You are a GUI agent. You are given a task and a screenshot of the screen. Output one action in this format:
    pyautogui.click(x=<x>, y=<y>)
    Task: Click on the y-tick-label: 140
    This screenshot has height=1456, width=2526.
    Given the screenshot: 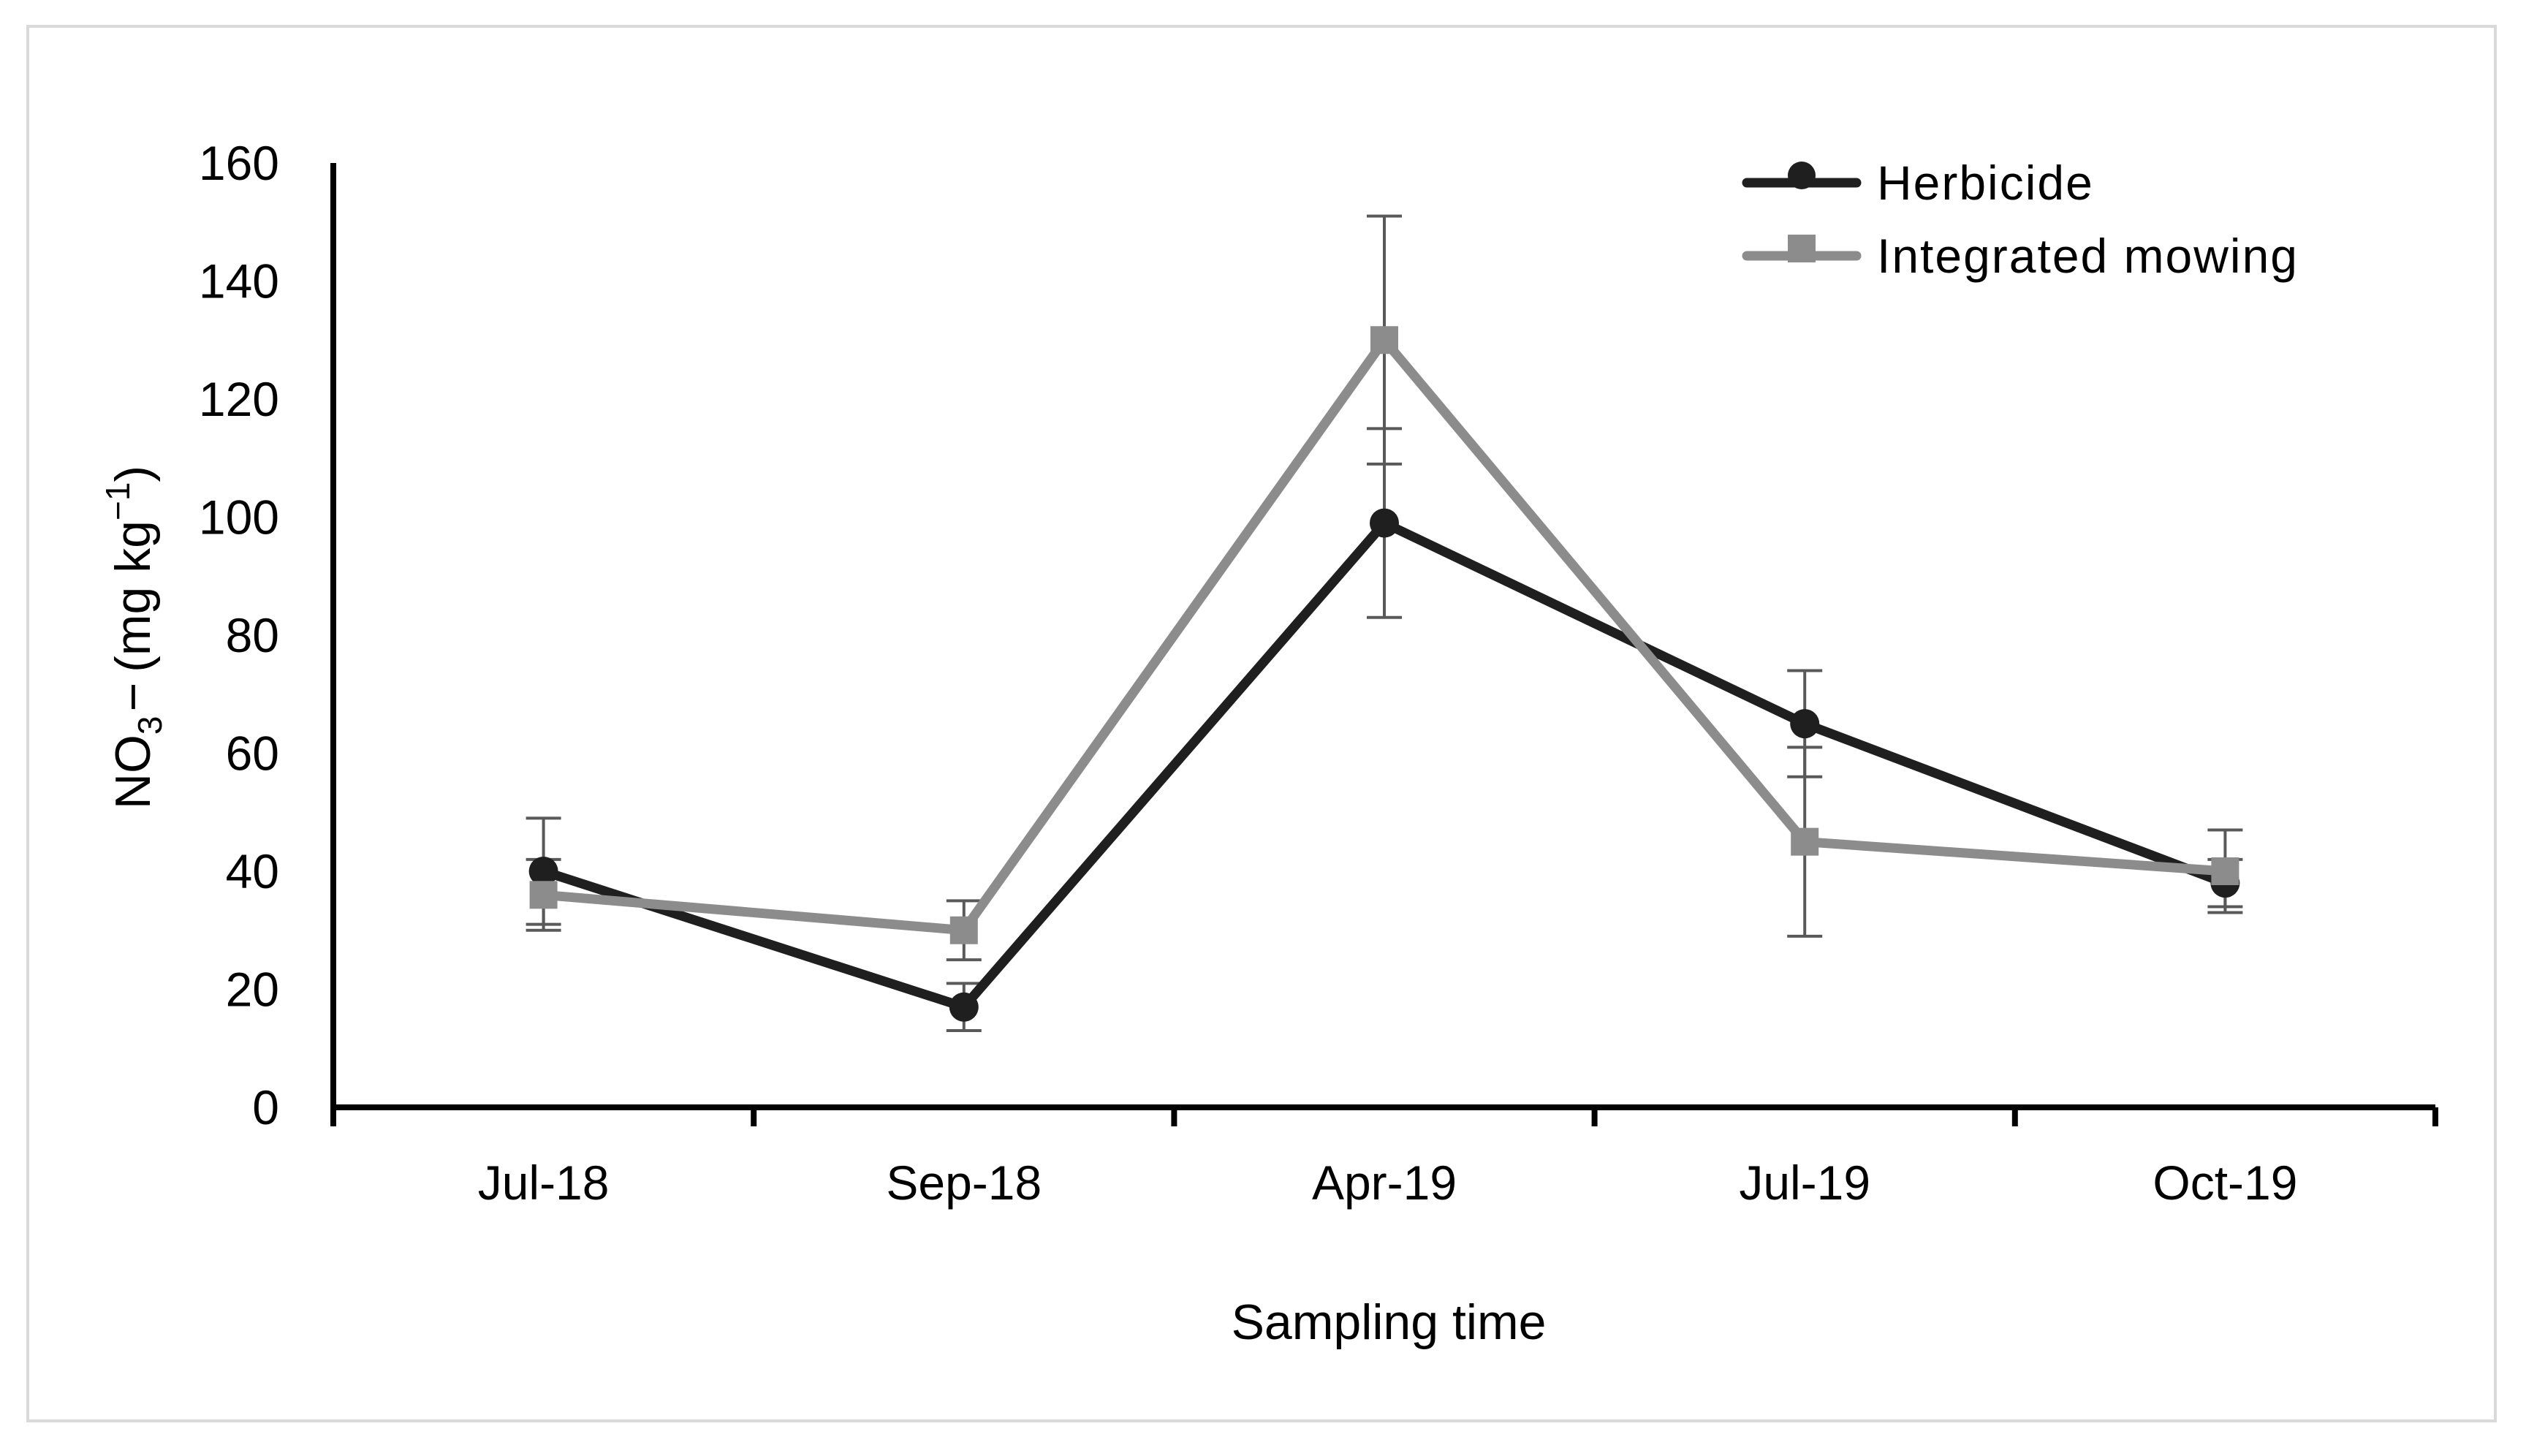 What is the action you would take?
    pyautogui.click(x=239, y=281)
    